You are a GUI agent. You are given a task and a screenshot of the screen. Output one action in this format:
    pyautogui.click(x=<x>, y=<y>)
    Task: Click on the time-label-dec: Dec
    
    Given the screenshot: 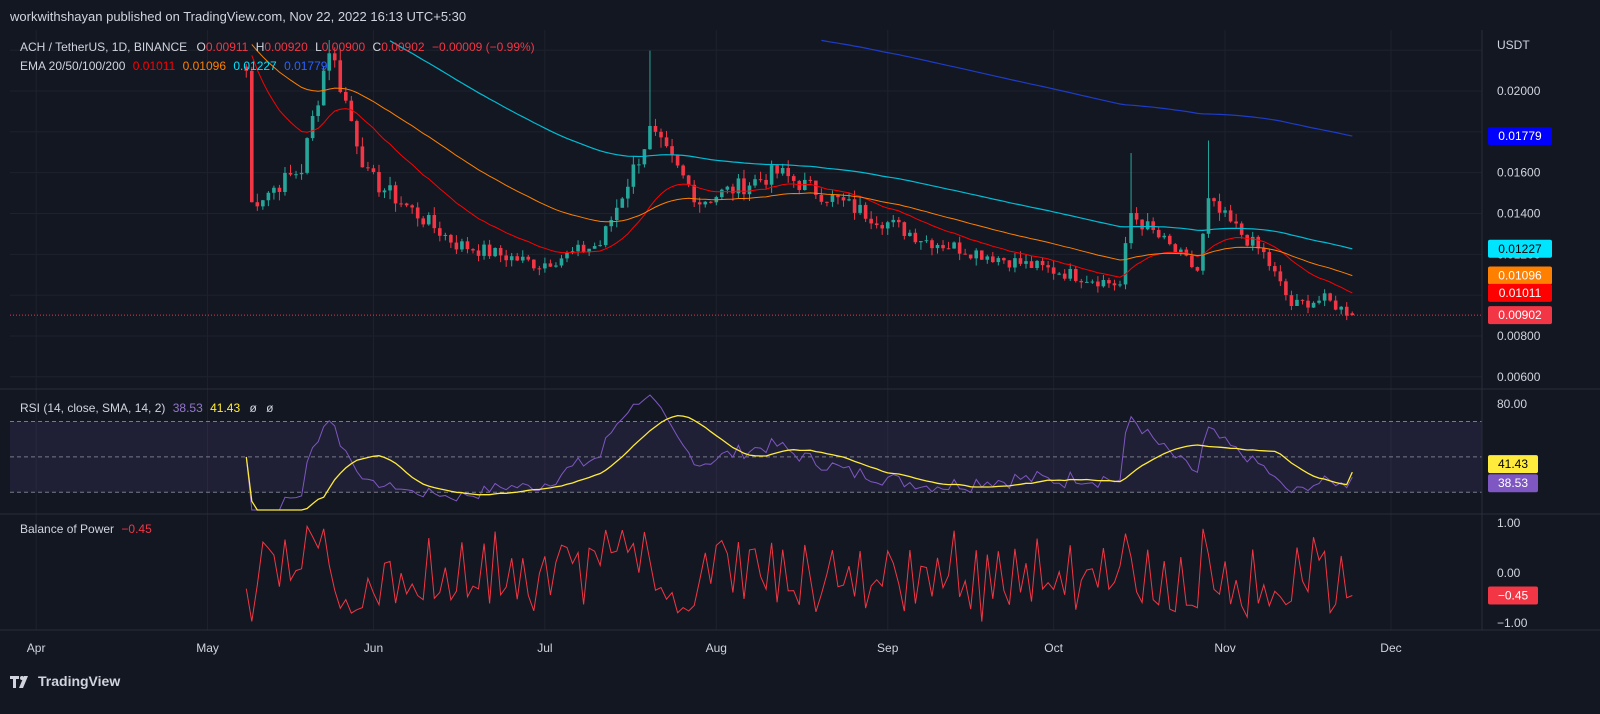 What is the action you would take?
    pyautogui.click(x=1390, y=648)
    